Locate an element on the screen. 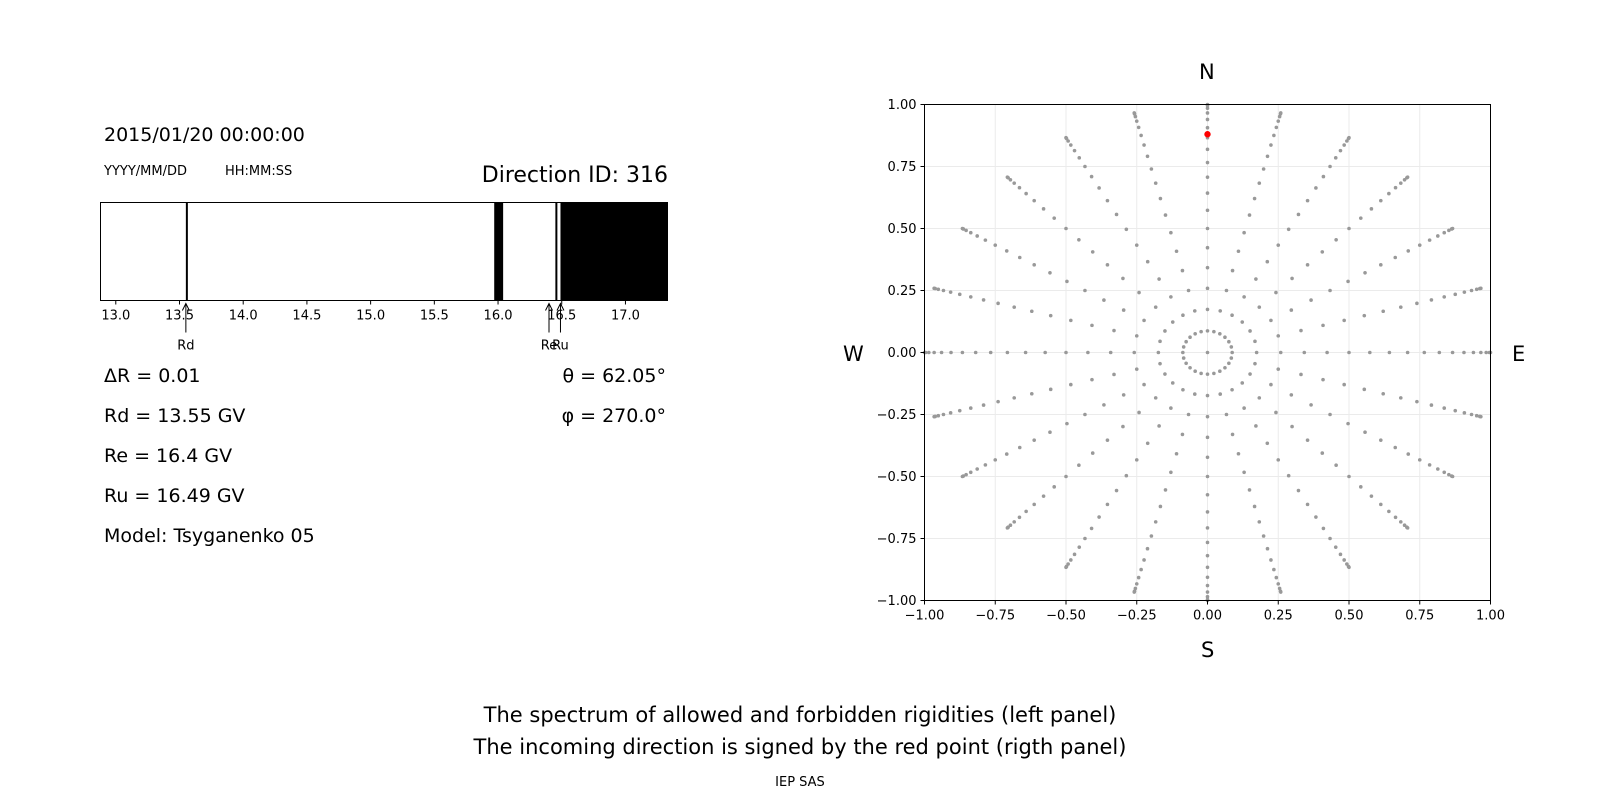 This screenshot has width=1600, height=800. x-tick-label: 15.5 is located at coordinates (434, 316).